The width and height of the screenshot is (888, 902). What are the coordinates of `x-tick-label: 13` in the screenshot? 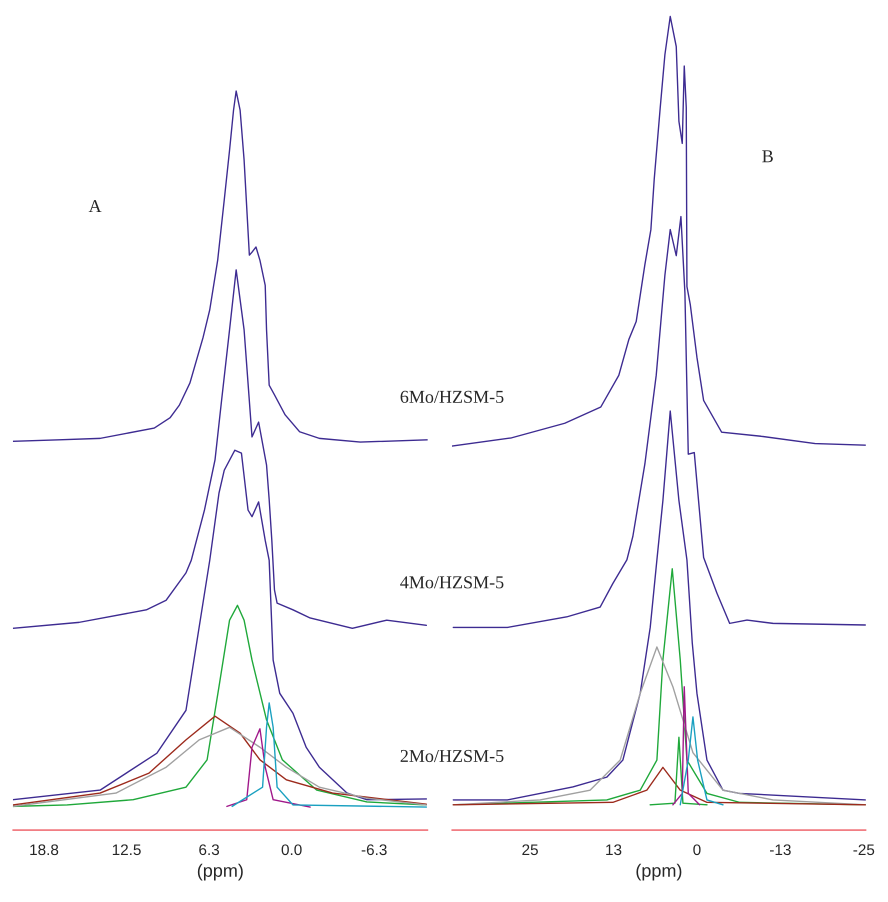 It's located at (614, 850).